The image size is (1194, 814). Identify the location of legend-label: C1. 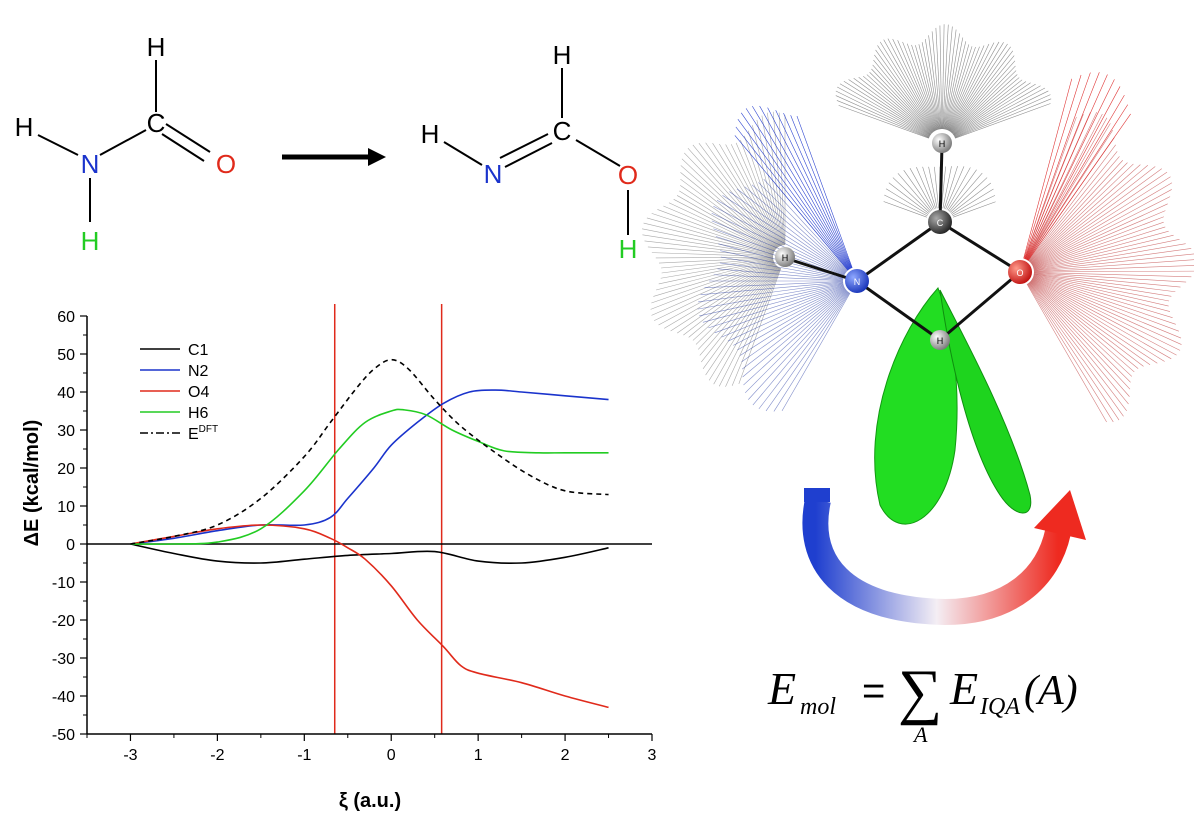
(198, 350).